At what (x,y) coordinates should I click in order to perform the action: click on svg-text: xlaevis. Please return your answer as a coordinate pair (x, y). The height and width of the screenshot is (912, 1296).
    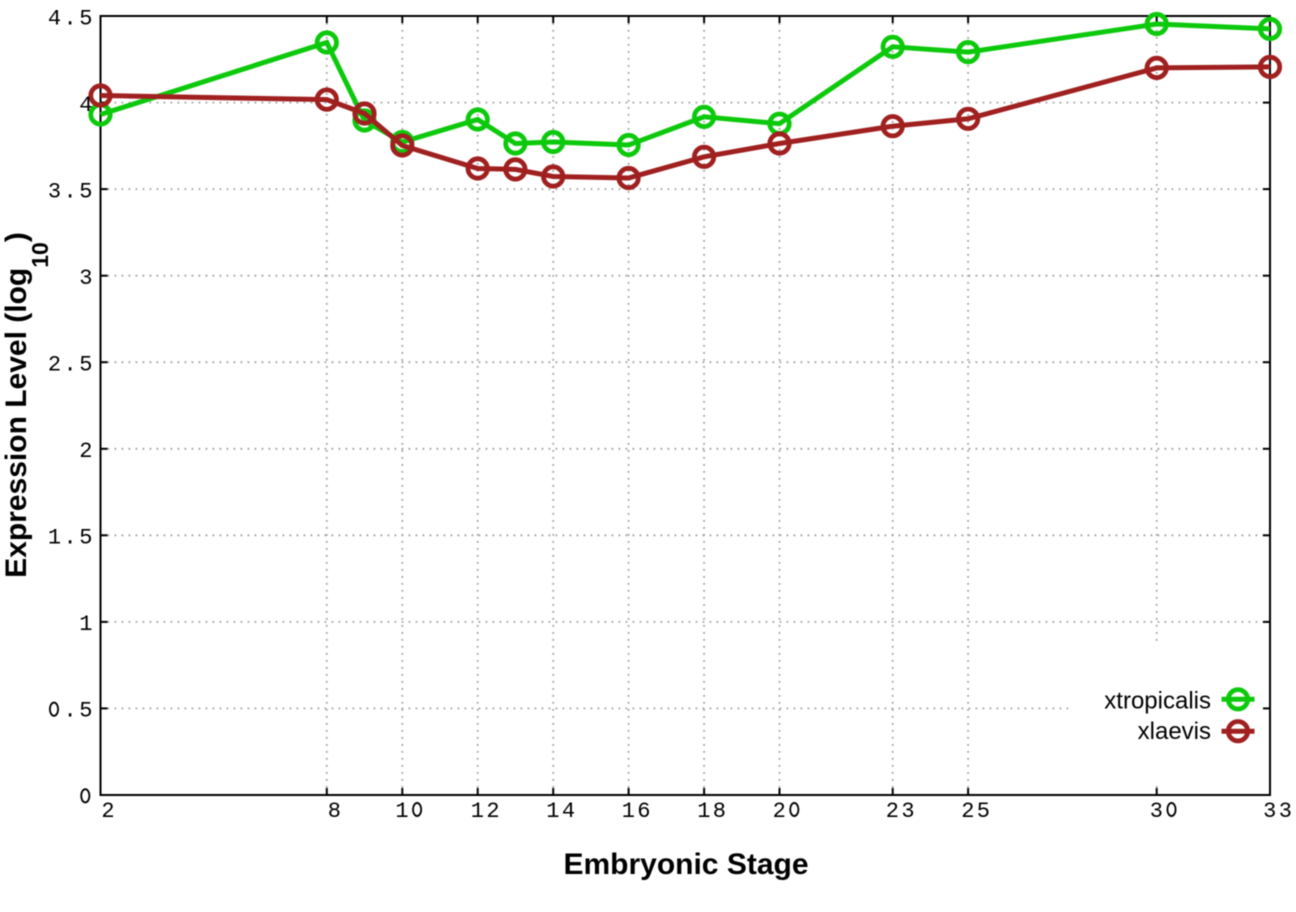
    Looking at the image, I should click on (1174, 731).